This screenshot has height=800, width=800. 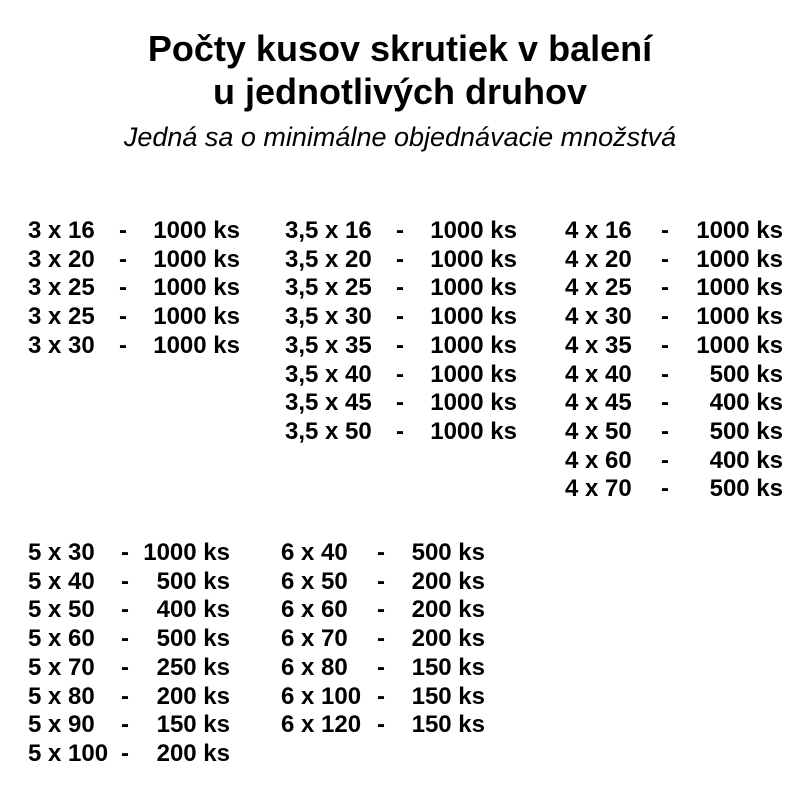 I want to click on table-row: 3,5 x 16-1000 ks, so click(x=401, y=231).